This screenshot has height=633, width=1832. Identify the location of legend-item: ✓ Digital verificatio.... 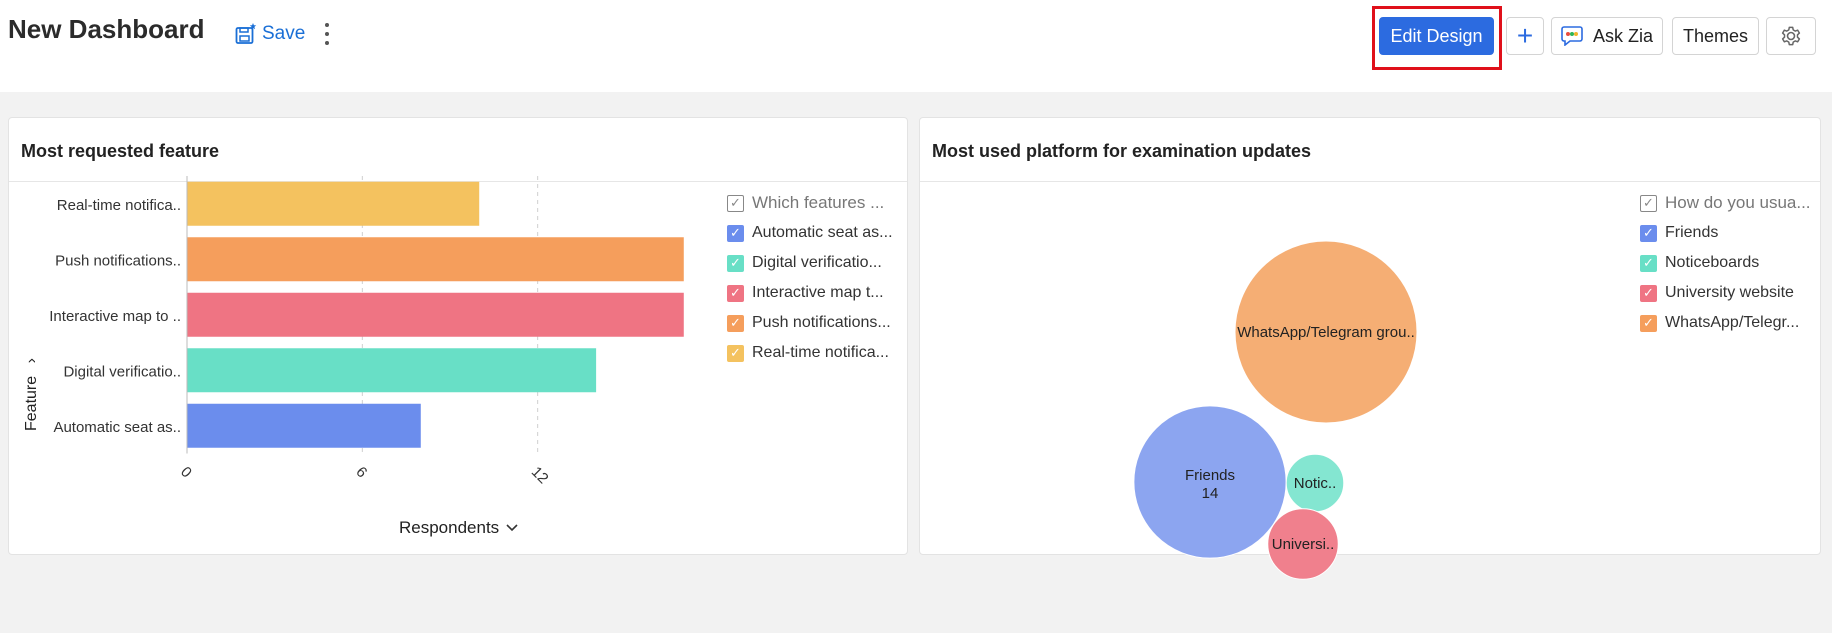
(810, 263).